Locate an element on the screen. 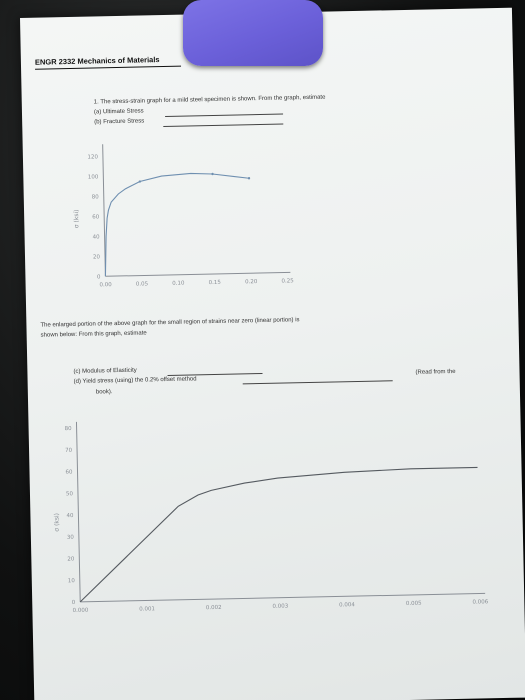  chart2-y-tick-label: 40 is located at coordinates (70, 516).